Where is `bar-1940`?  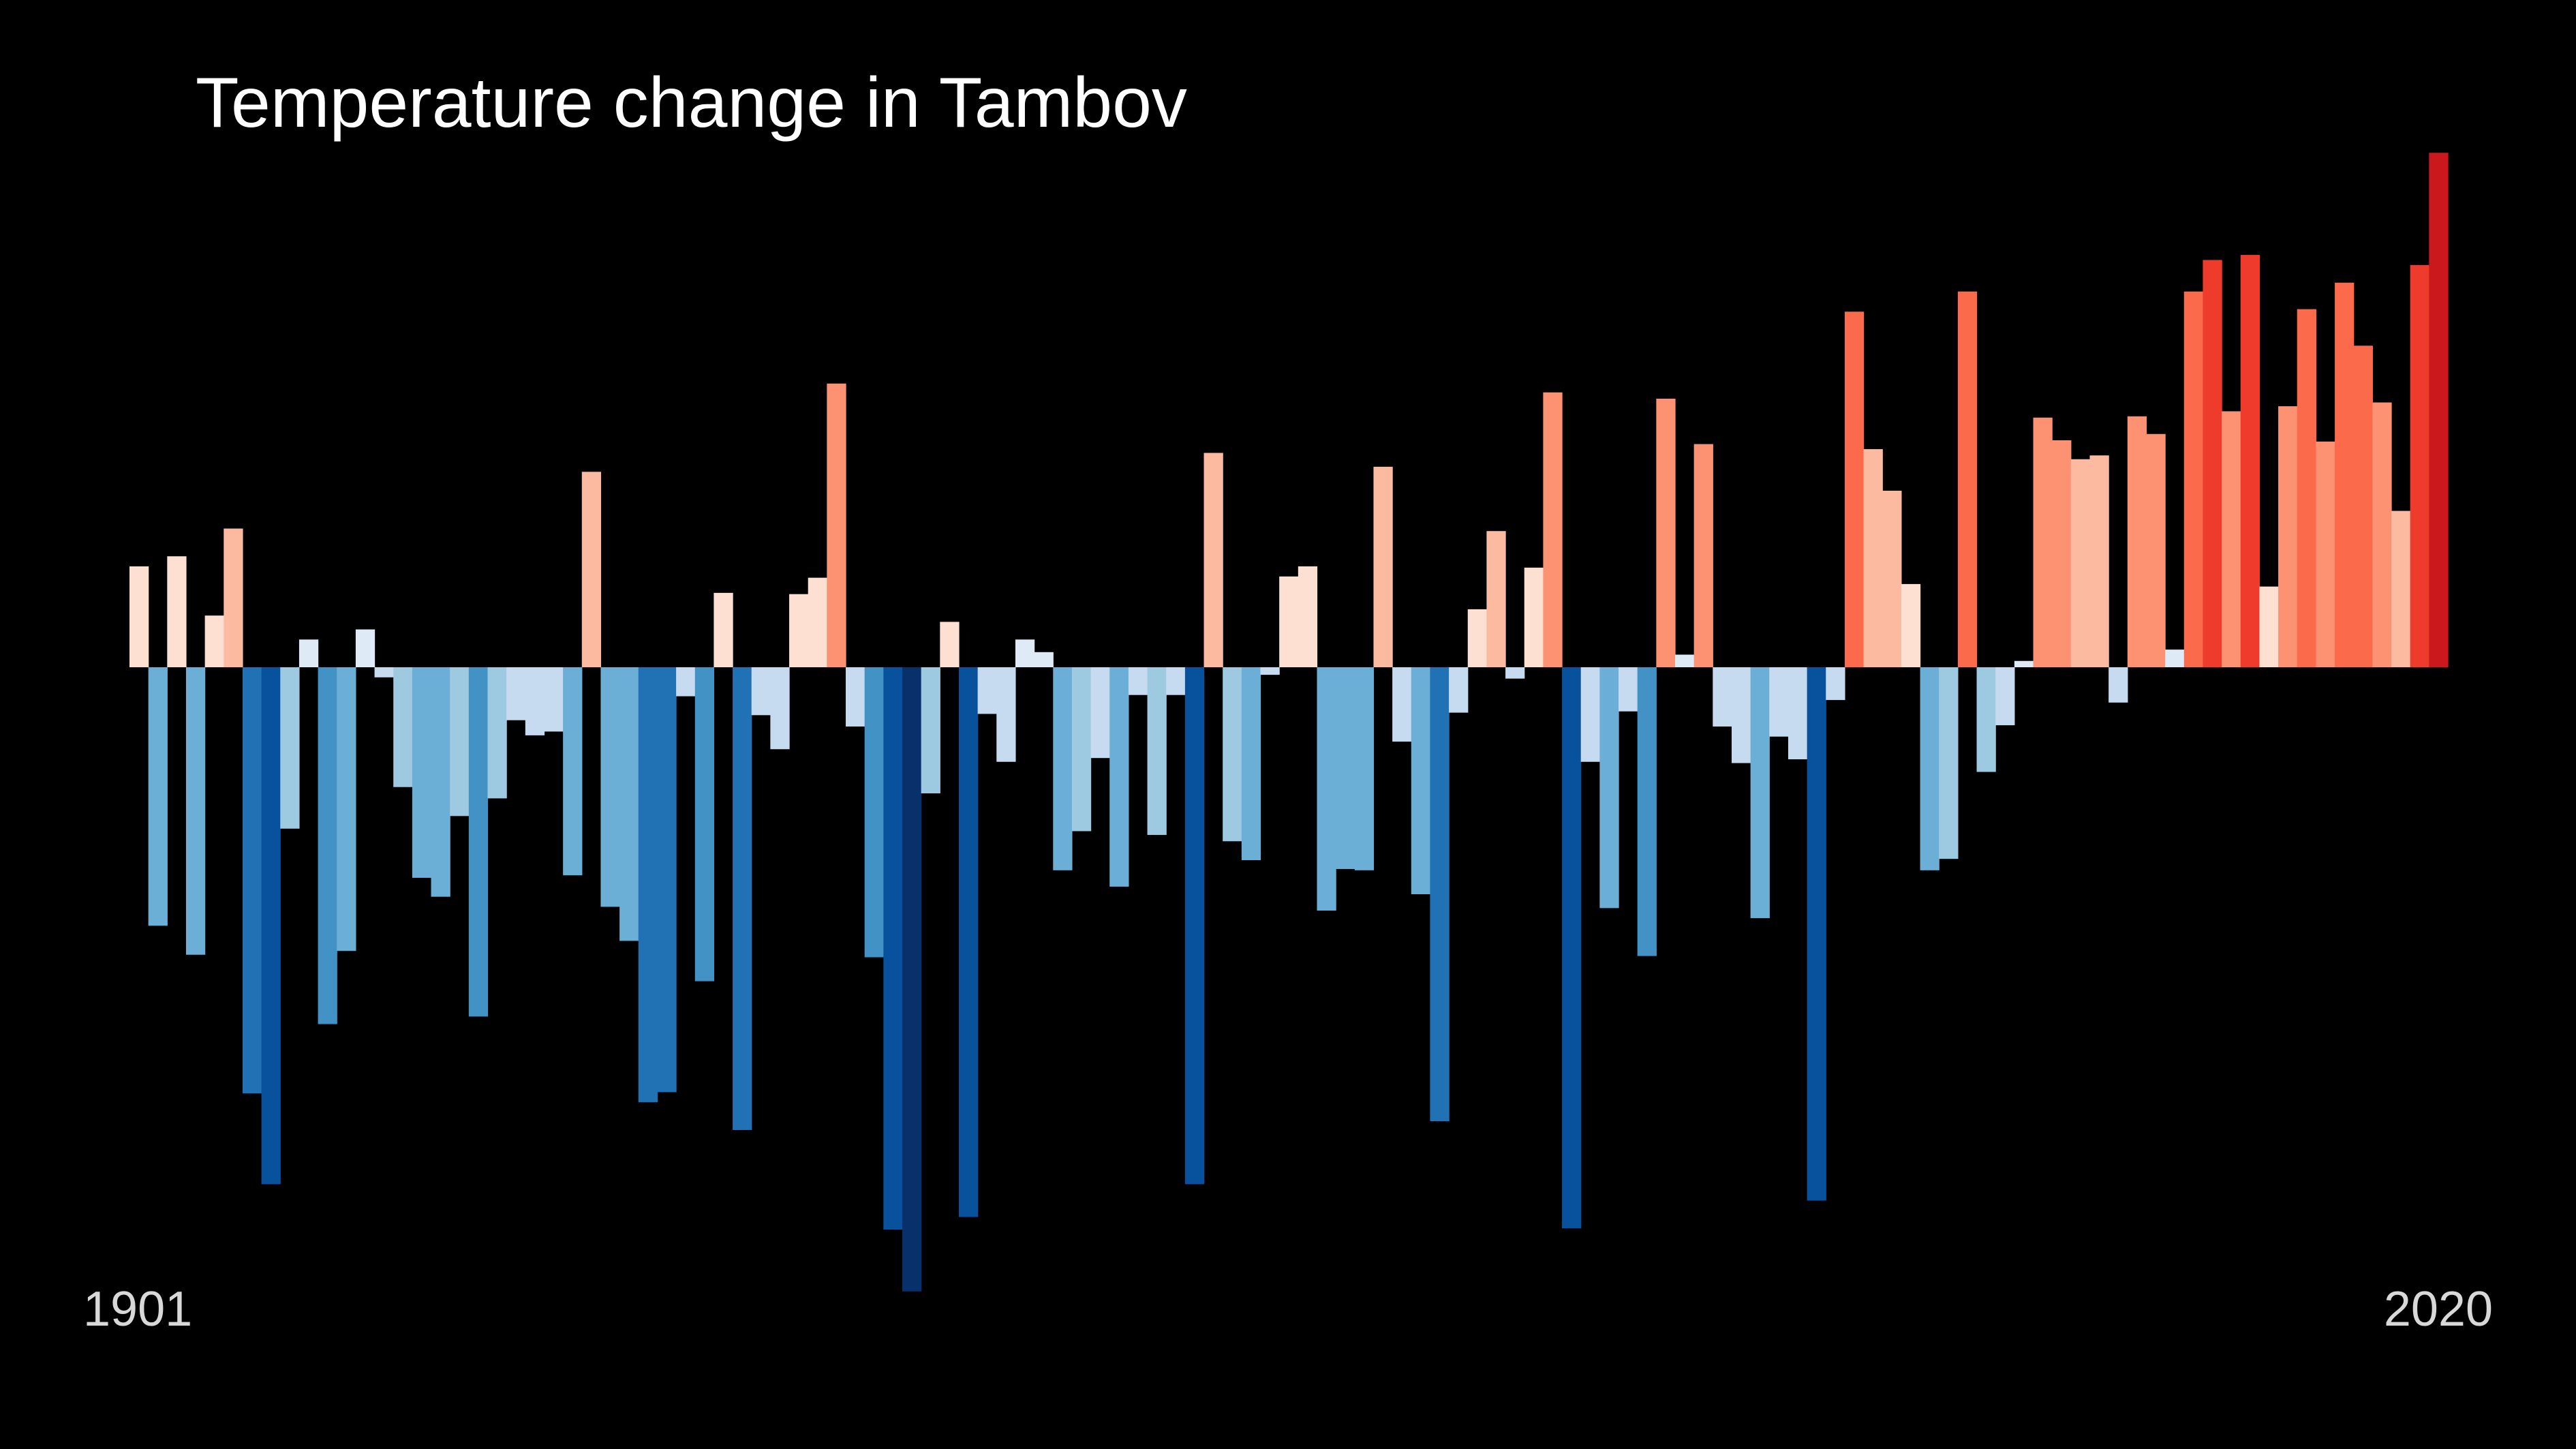 bar-1940 is located at coordinates (874, 813).